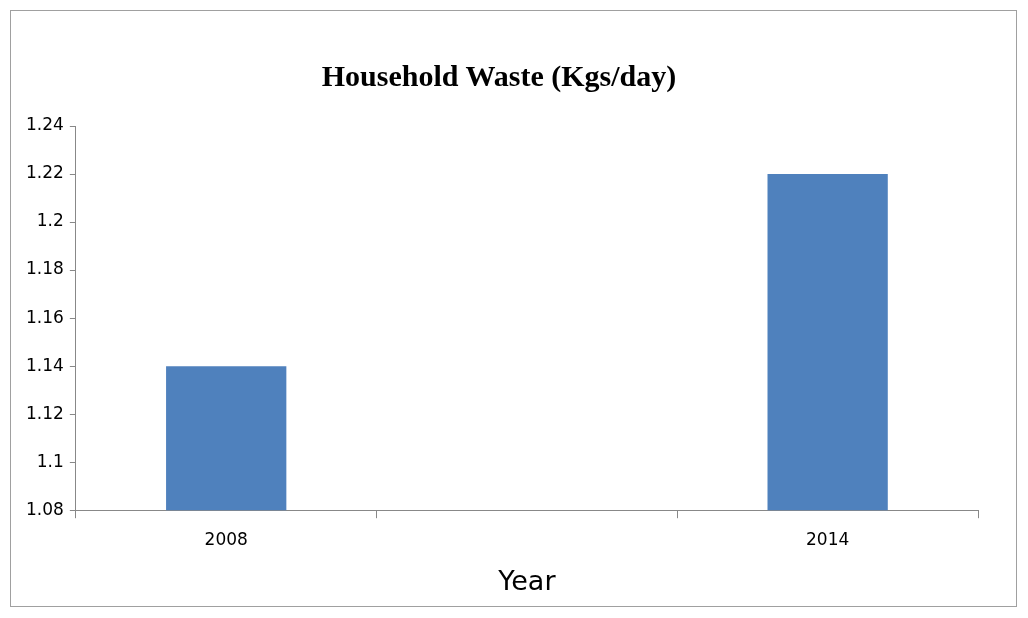 This screenshot has width=1028, height=618. Describe the element at coordinates (44, 316) in the screenshot. I see `y-tick-label: 1.16` at that location.